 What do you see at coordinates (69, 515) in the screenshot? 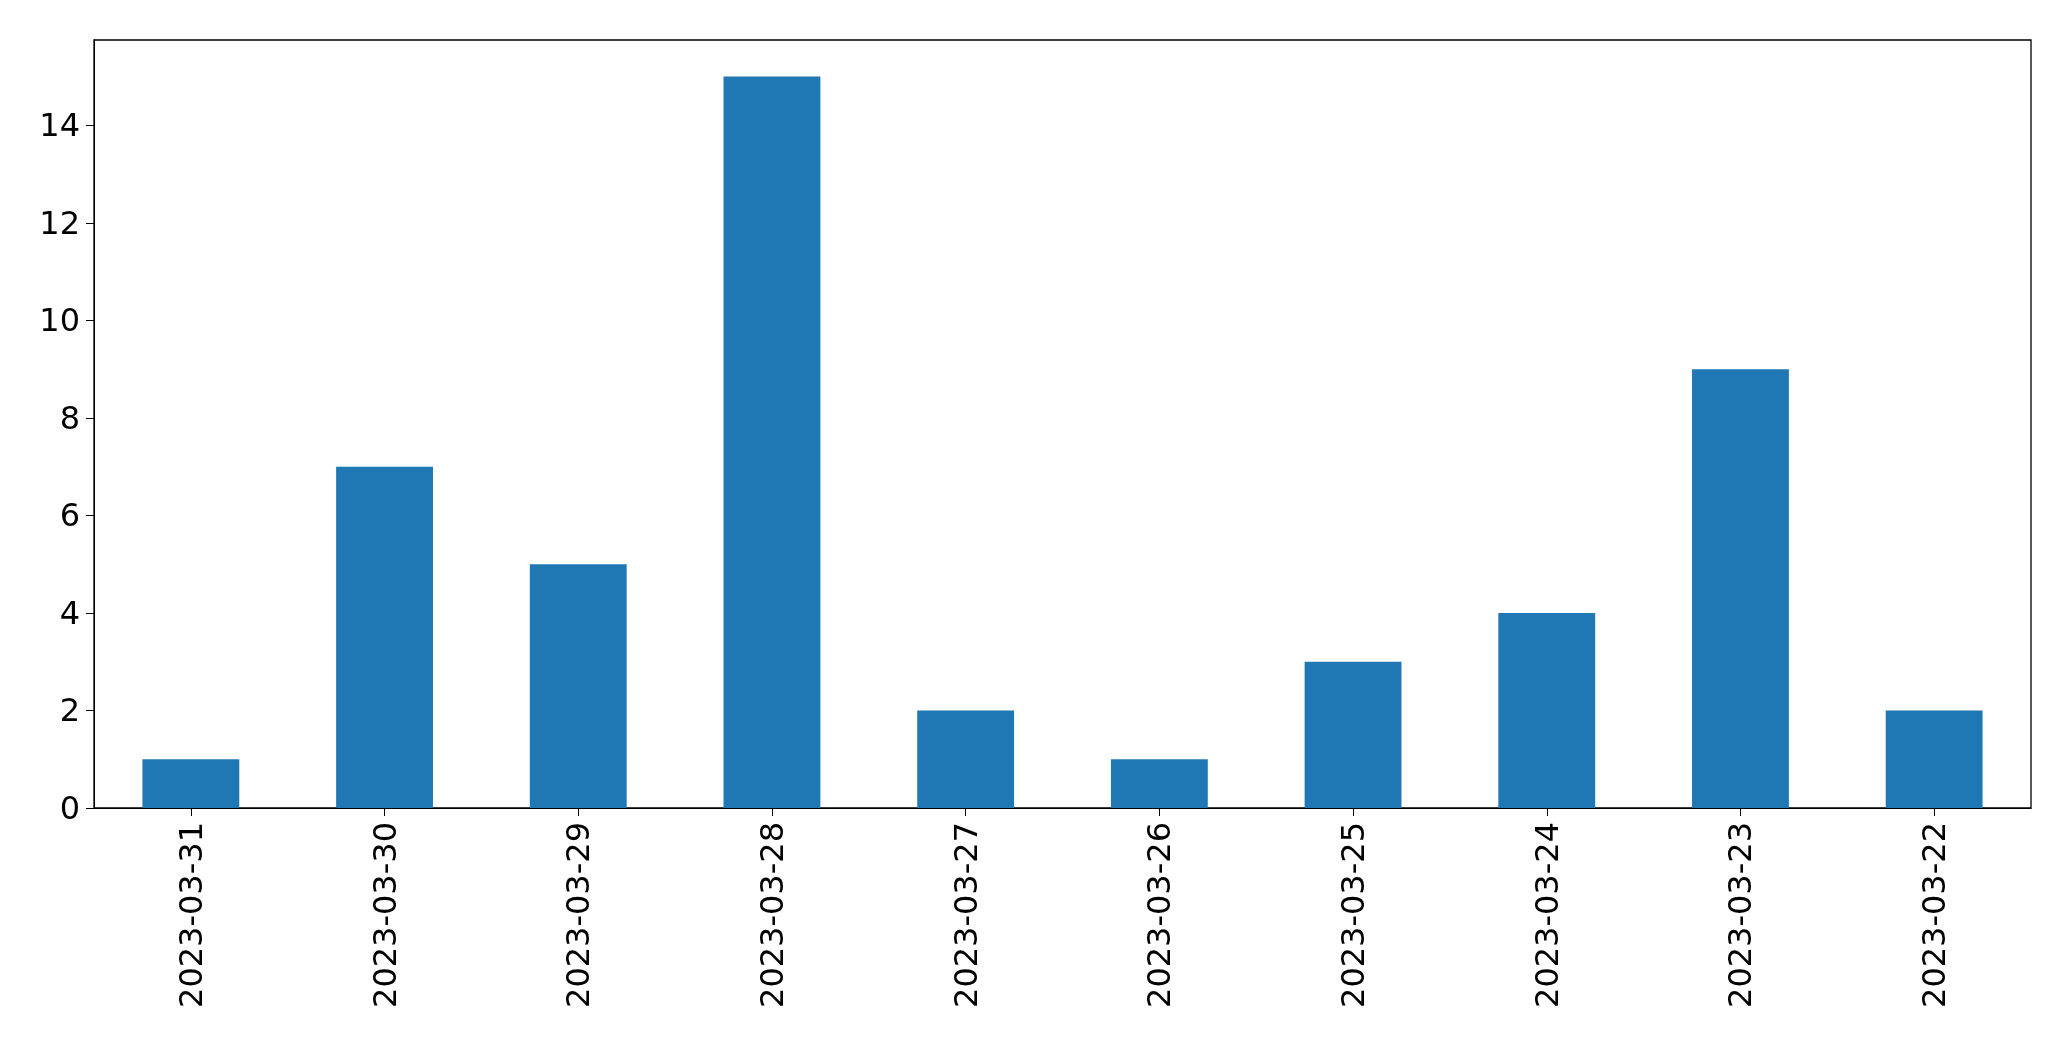
I see `y-tick-label: 6` at bounding box center [69, 515].